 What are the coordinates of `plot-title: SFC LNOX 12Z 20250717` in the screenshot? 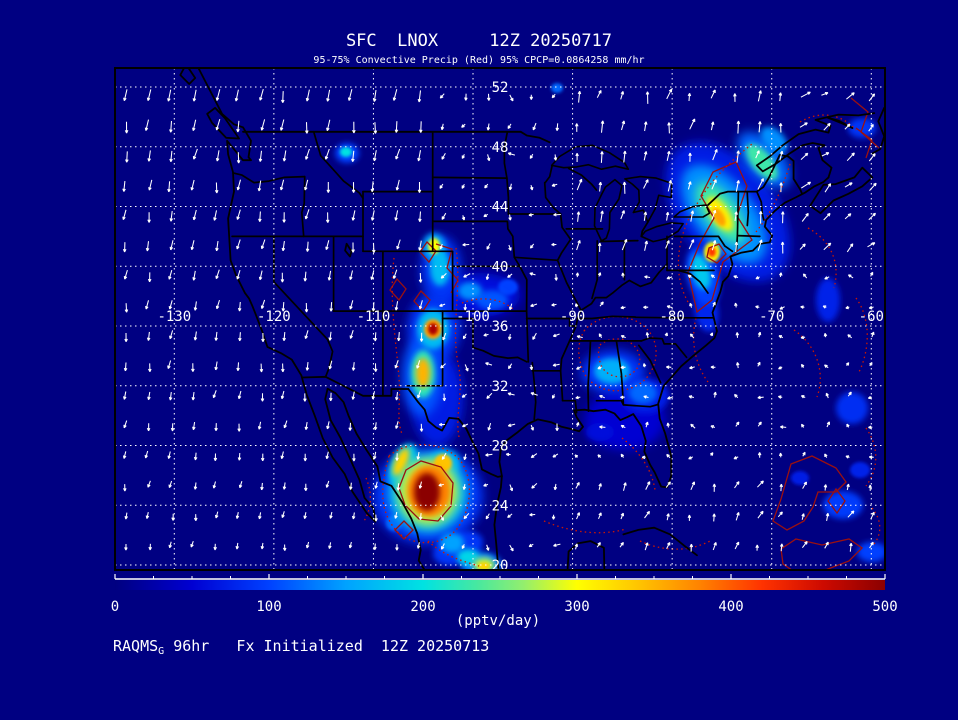 It's located at (479, 41).